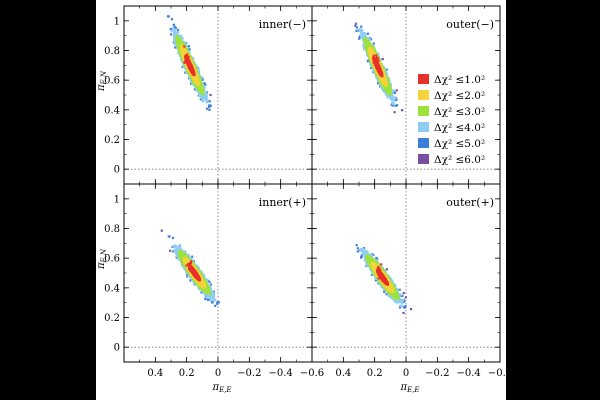 The height and width of the screenshot is (400, 600). Describe the element at coordinates (117, 170) in the screenshot. I see `y-tick-label: 0` at that location.